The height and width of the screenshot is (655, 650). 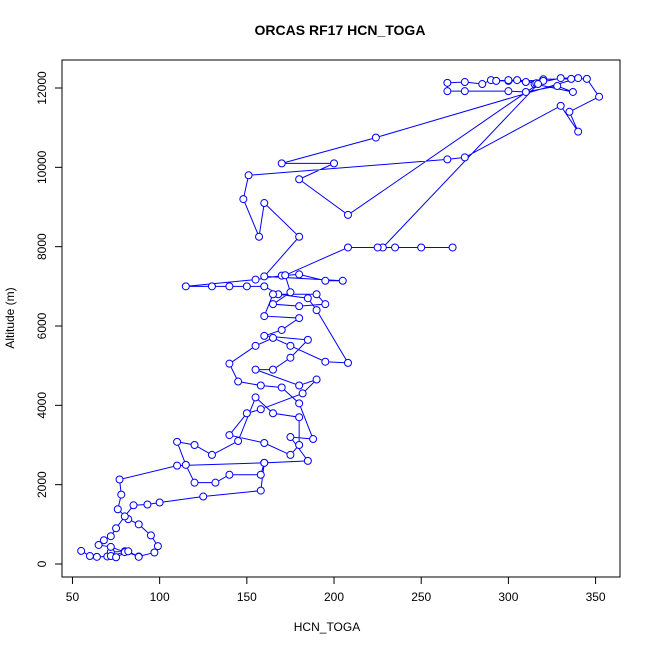 What do you see at coordinates (73, 597) in the screenshot?
I see `x-tick-label: 50` at bounding box center [73, 597].